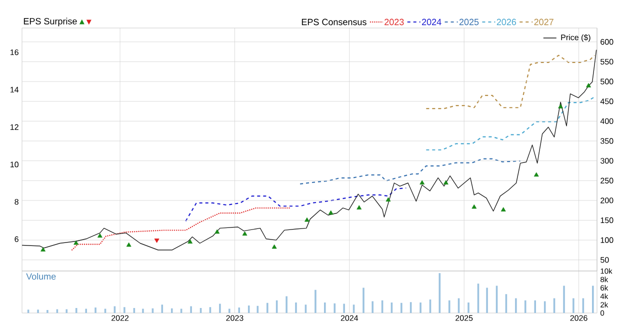 This screenshot has height=327, width=620. Describe the element at coordinates (16, 239) in the screenshot. I see `y-tick-label: 6` at that location.